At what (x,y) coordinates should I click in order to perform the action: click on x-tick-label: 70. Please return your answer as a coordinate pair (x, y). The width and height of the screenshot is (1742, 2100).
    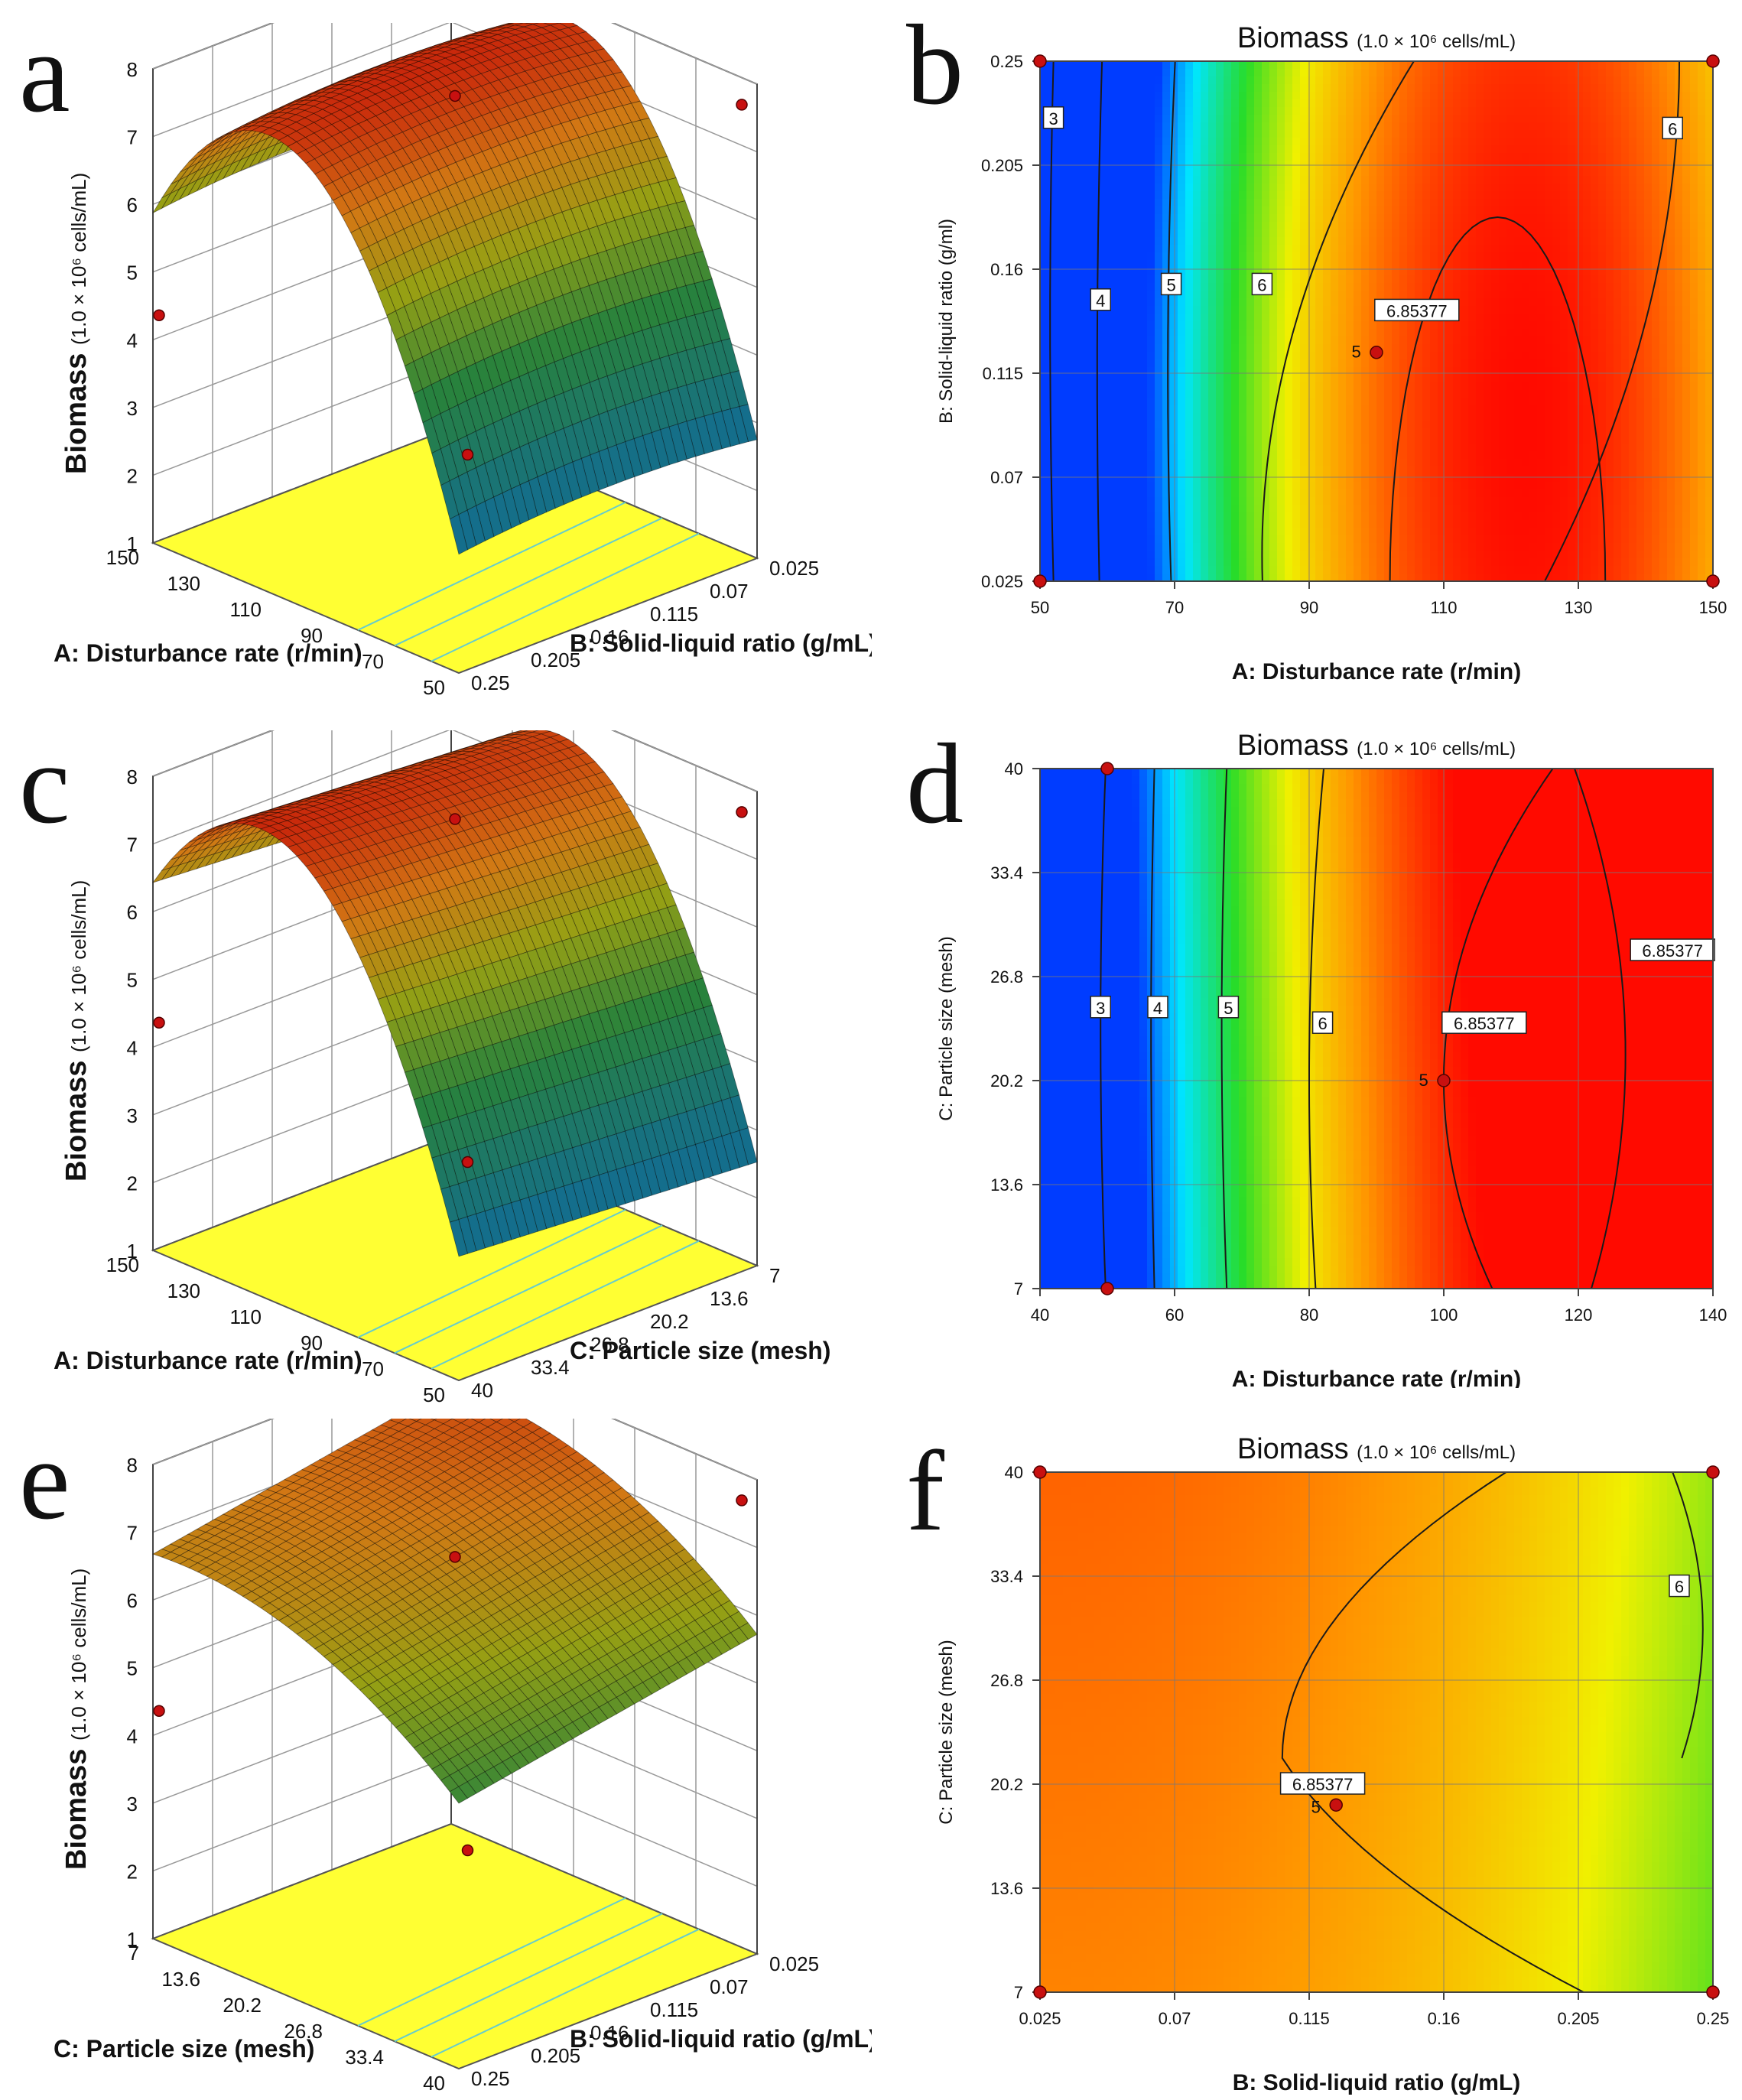
    Looking at the image, I should click on (373, 1368).